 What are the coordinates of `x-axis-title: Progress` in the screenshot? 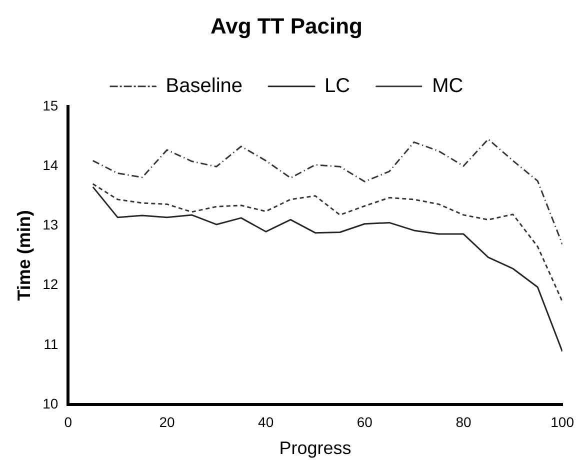 It's located at (315, 448).